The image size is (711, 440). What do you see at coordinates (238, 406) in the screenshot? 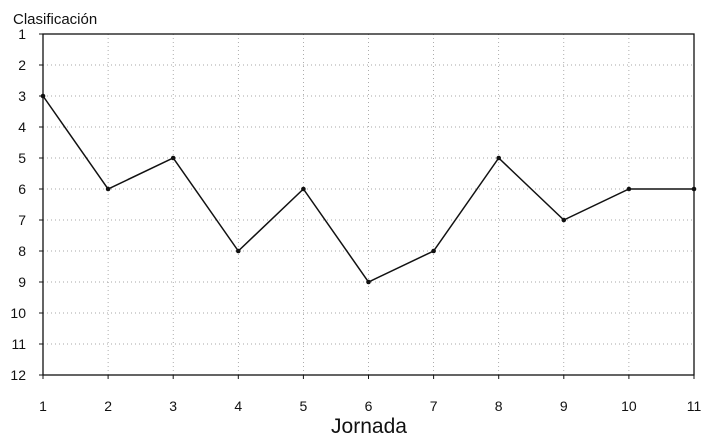
I see `x-tick-label: 4` at bounding box center [238, 406].